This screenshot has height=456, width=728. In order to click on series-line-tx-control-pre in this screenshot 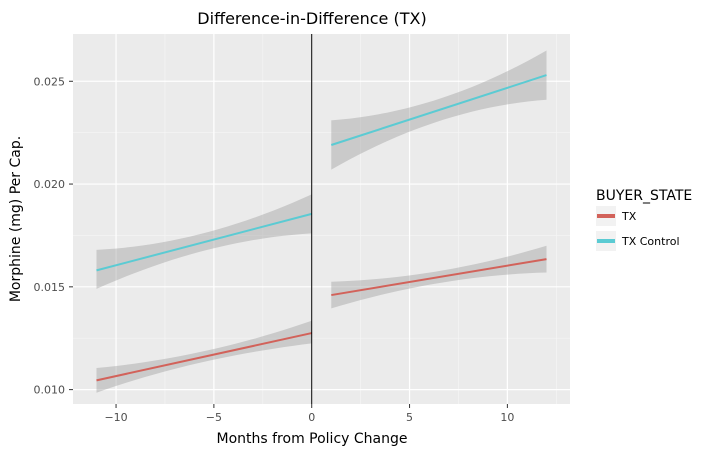, I will do `click(204, 242)`.